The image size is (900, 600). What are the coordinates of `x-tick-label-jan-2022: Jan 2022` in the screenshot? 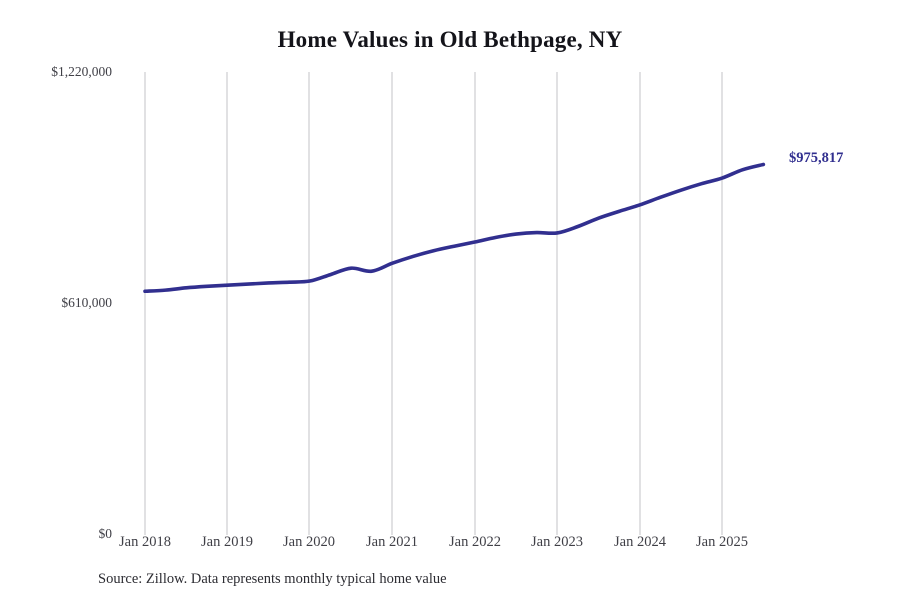 It's located at (475, 542).